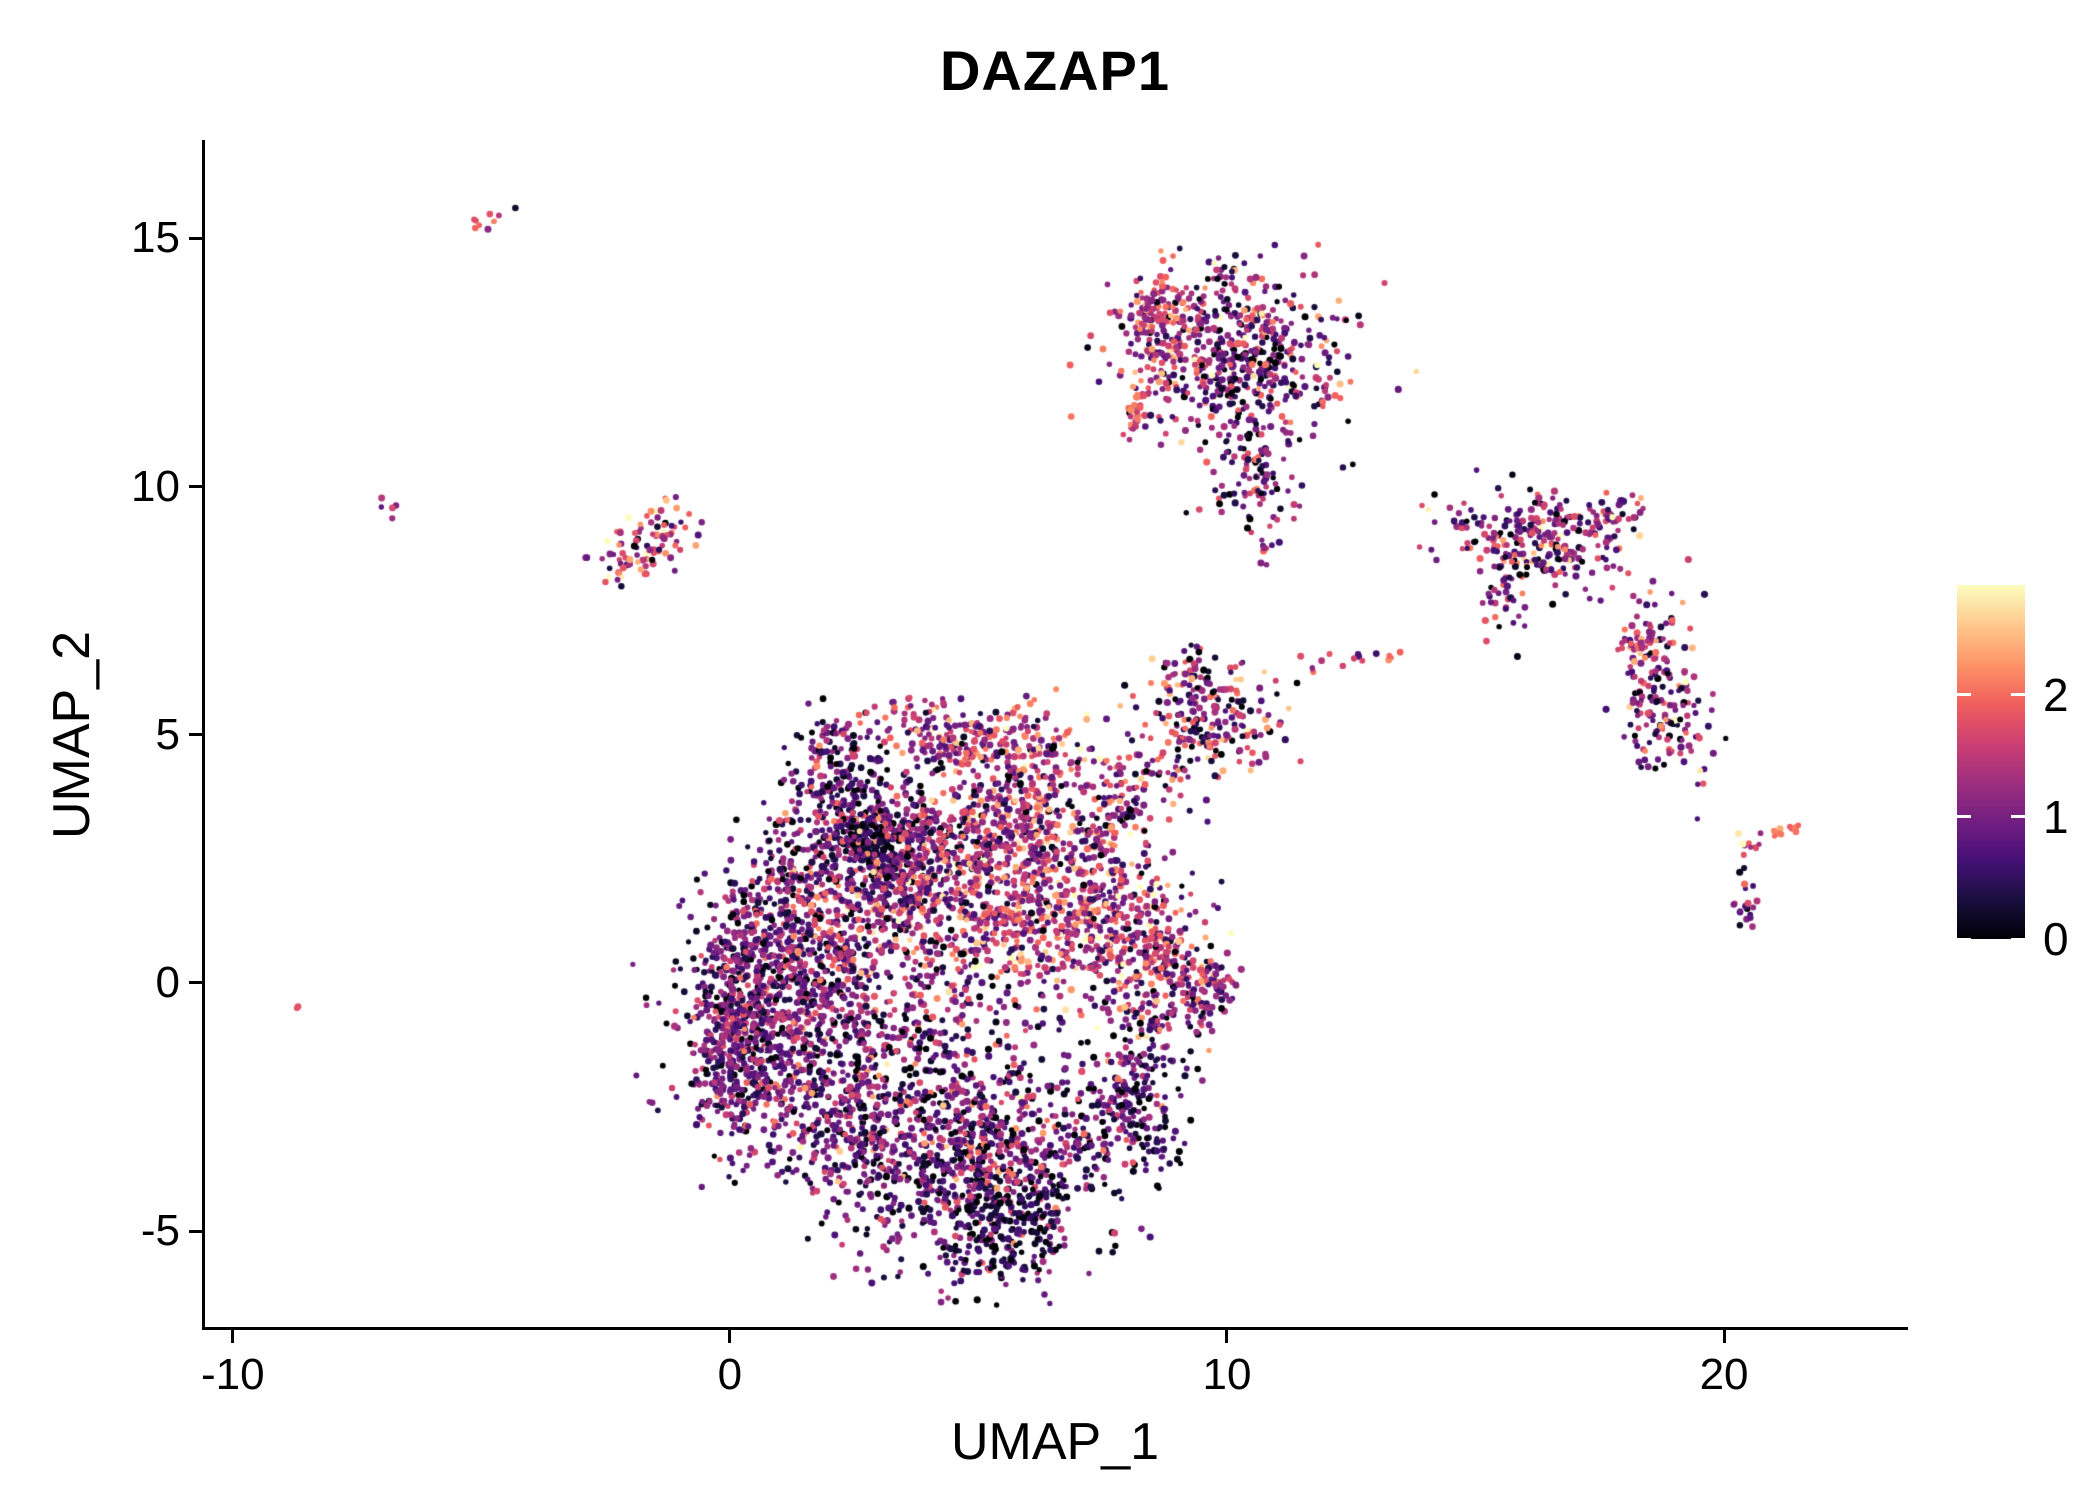 The width and height of the screenshot is (2100, 1500). Describe the element at coordinates (1055, 1328) in the screenshot. I see `x-axis-line` at that location.